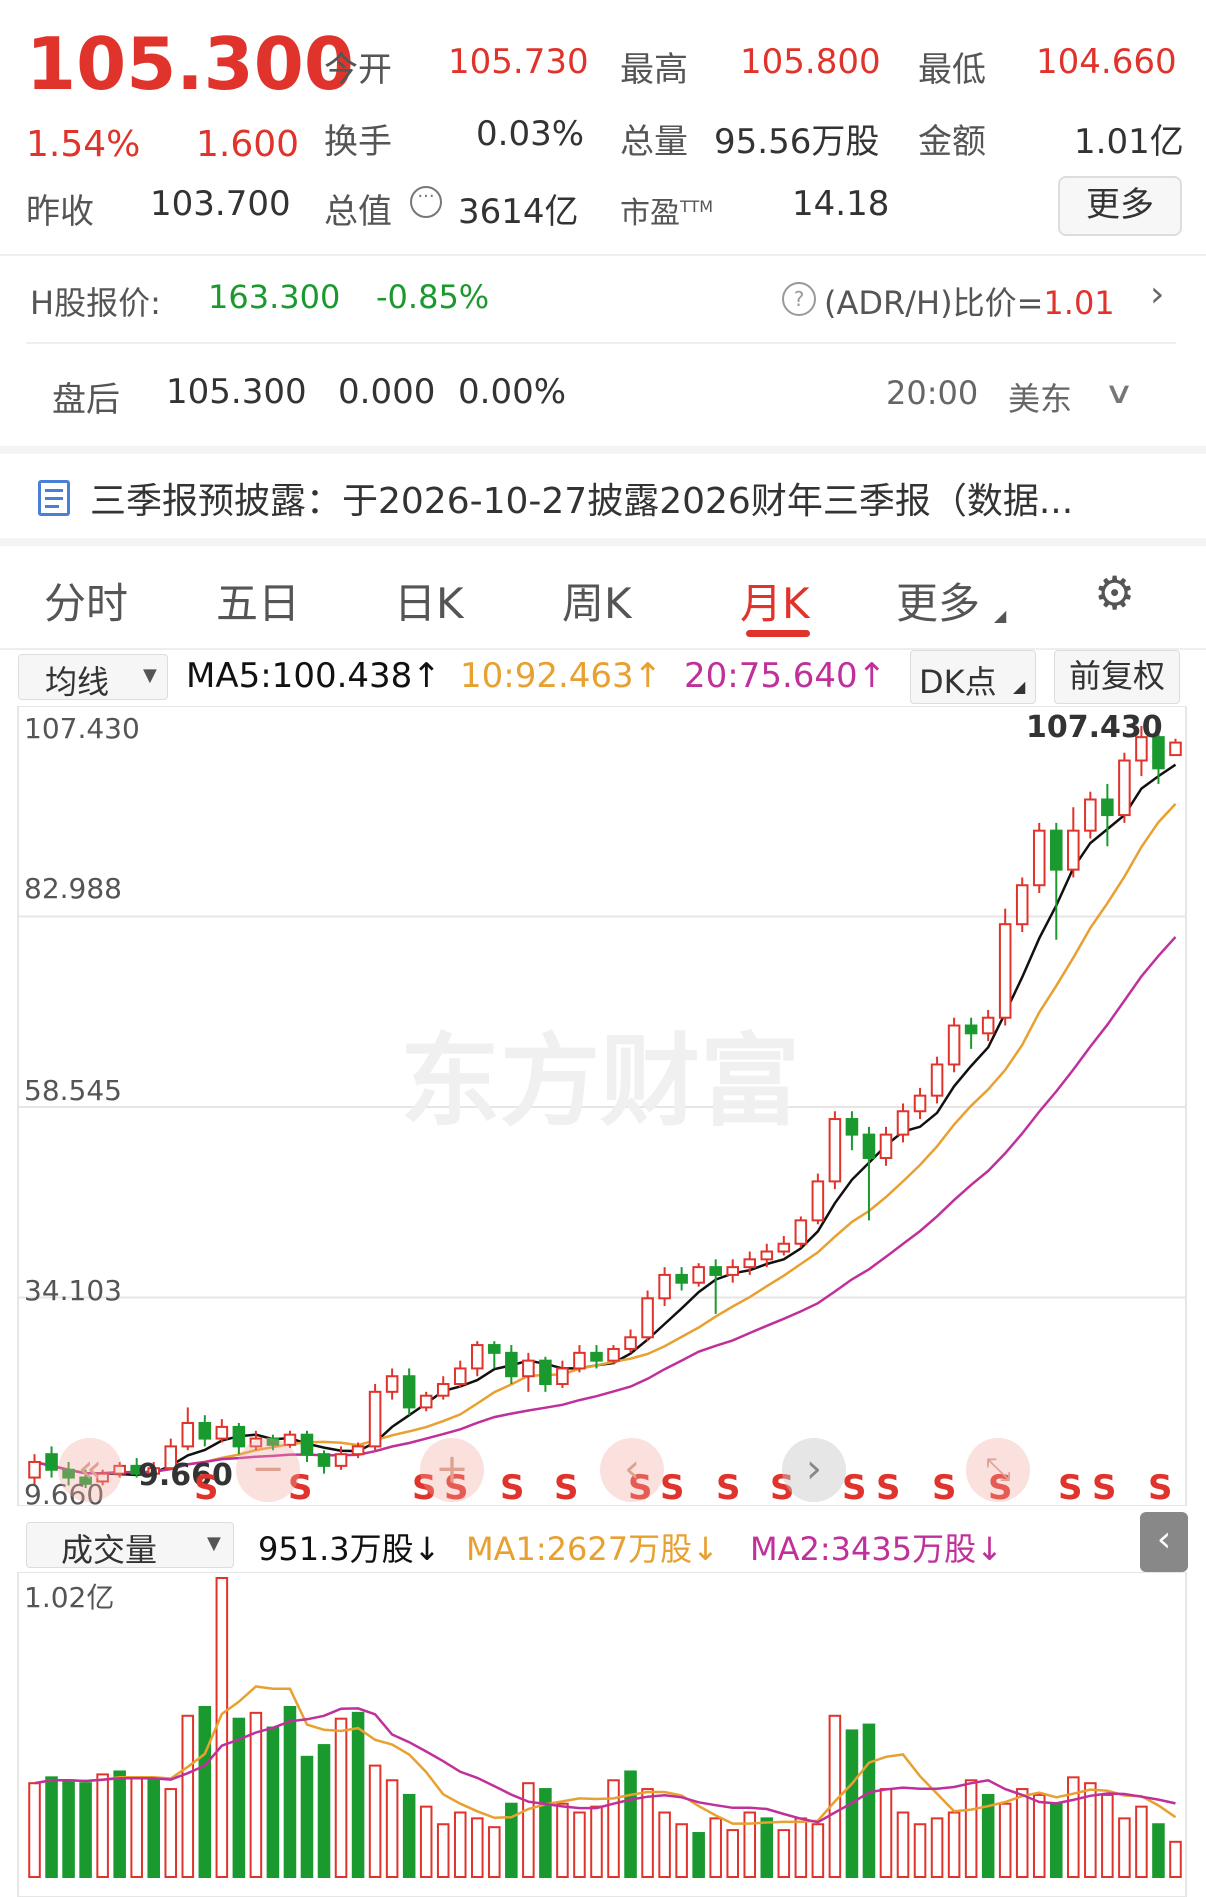 The image size is (1206, 1897). I want to click on indicator-select: 均线 ▼, so click(93, 677).